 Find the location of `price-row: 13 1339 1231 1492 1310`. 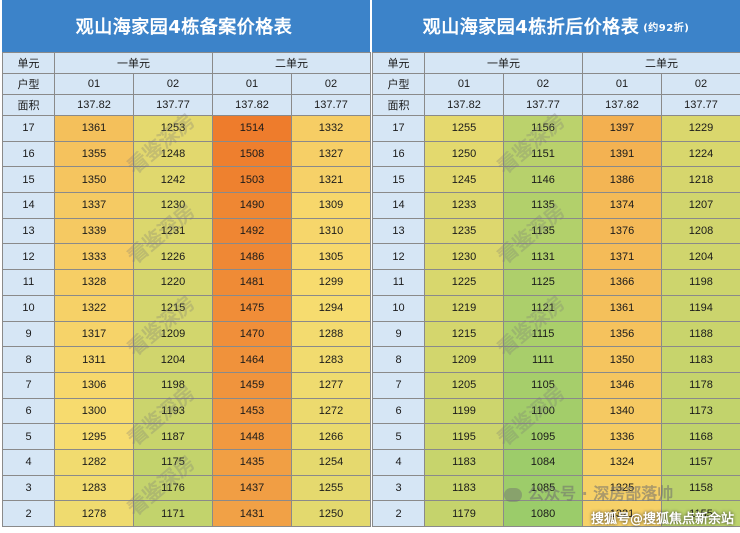

price-row: 13 1339 1231 1492 1310 is located at coordinates (186, 231).